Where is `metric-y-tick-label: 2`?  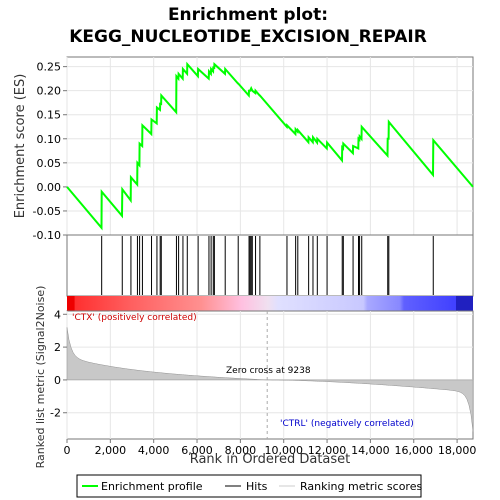 metric-y-tick-label: 2 is located at coordinates (57, 347).